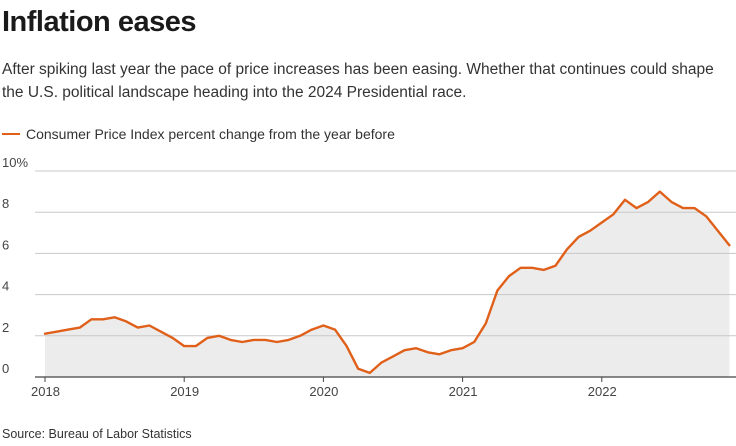 The width and height of the screenshot is (736, 446). Describe the element at coordinates (5, 286) in the screenshot. I see `y-tick-label: 4` at that location.